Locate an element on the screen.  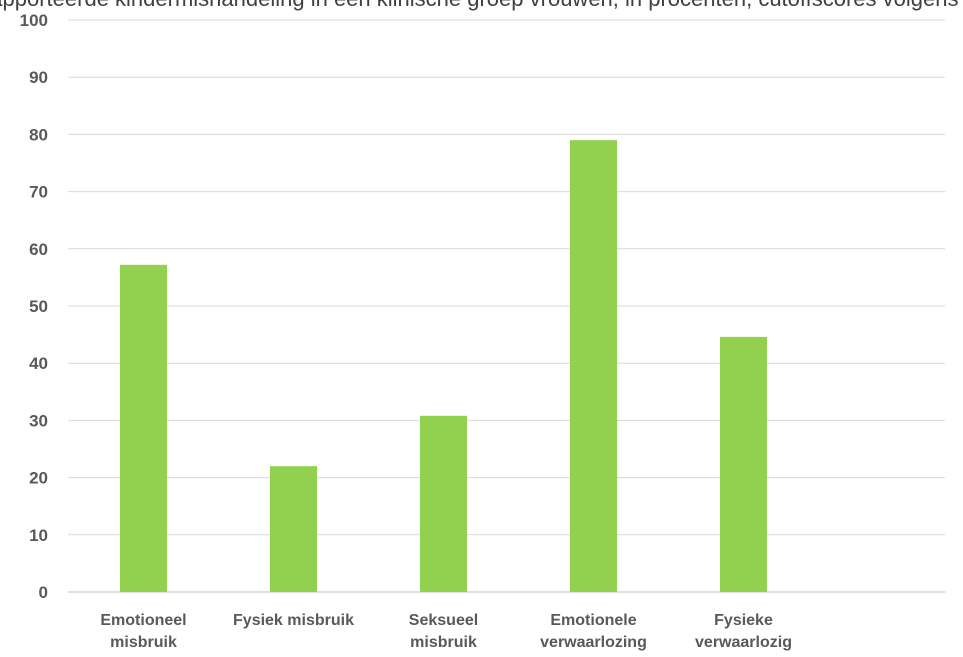
y-tick-label: 10 is located at coordinates (38, 535).